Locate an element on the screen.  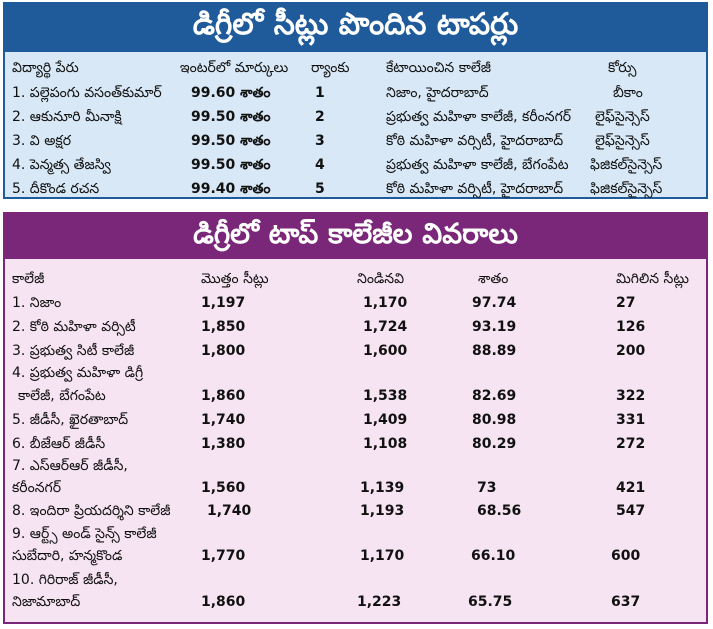
topper-college: ప్రభుత్వ మహిళా కాలేజీ, కరీంనగర్ is located at coordinates (479, 117).